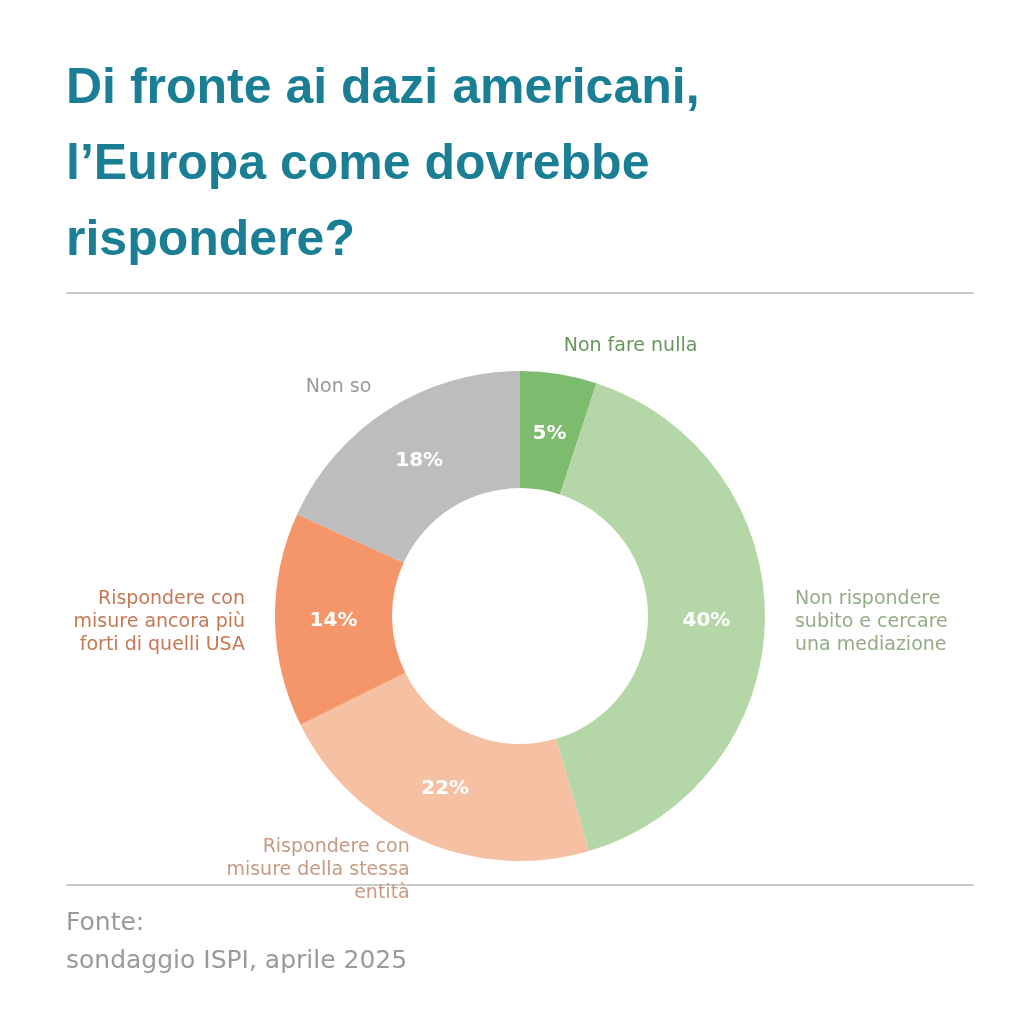 The width and height of the screenshot is (1024, 1024). What do you see at coordinates (318, 867) in the screenshot?
I see `slice-label: Rispondere con misure della stessa entità` at bounding box center [318, 867].